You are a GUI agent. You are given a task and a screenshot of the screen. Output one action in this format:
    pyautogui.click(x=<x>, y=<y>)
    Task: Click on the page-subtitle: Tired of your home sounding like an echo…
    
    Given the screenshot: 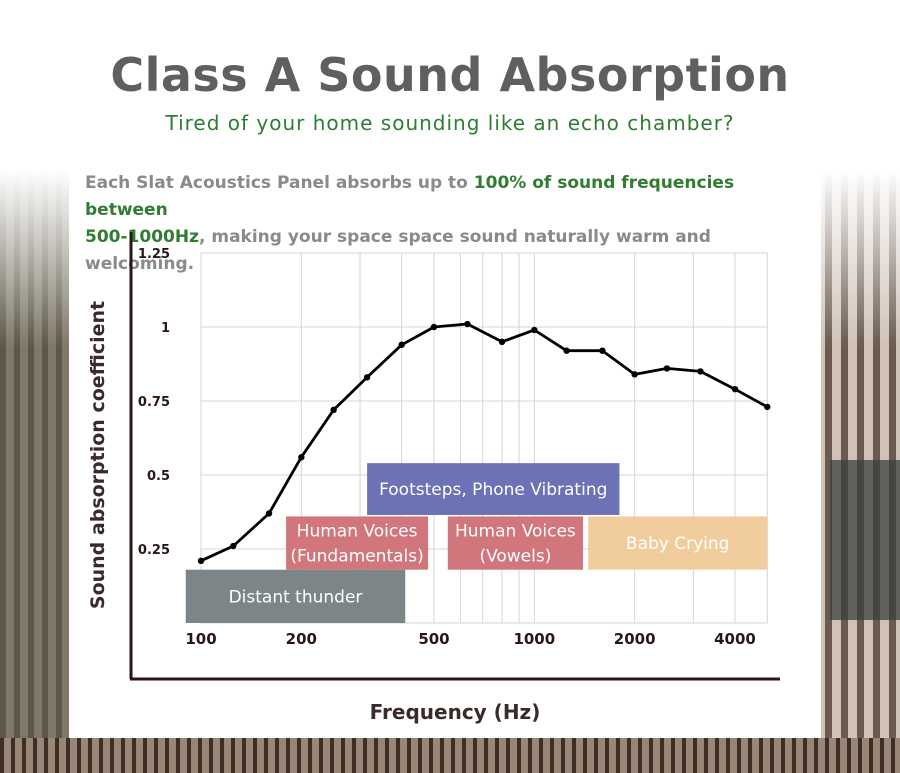 What is the action you would take?
    pyautogui.click(x=450, y=123)
    